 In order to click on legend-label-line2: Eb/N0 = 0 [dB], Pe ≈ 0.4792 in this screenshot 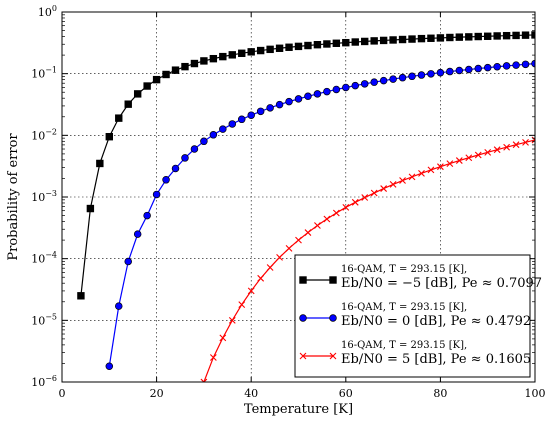, I will do `click(436, 321)`.